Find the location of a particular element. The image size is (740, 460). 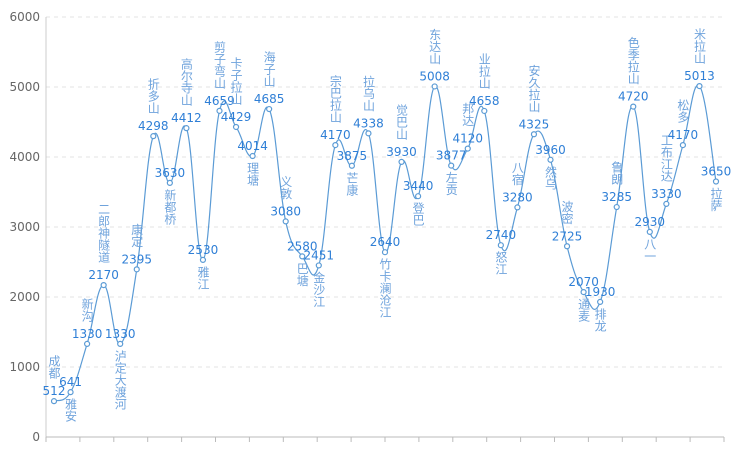

place-label: 理塘 is located at coordinates (253, 174).